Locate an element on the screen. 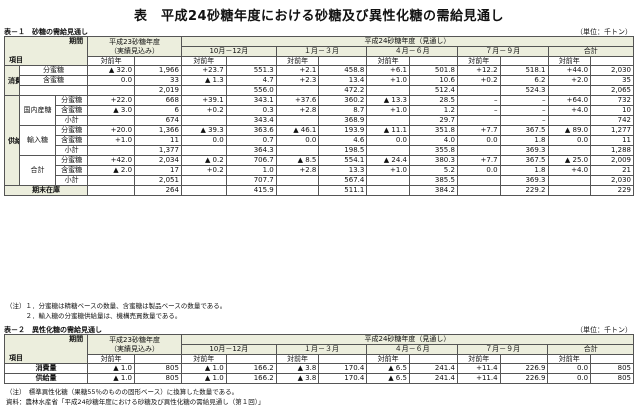 The width and height of the screenshot is (638, 407). category-consumption-label: 消費量 is located at coordinates (12, 80).